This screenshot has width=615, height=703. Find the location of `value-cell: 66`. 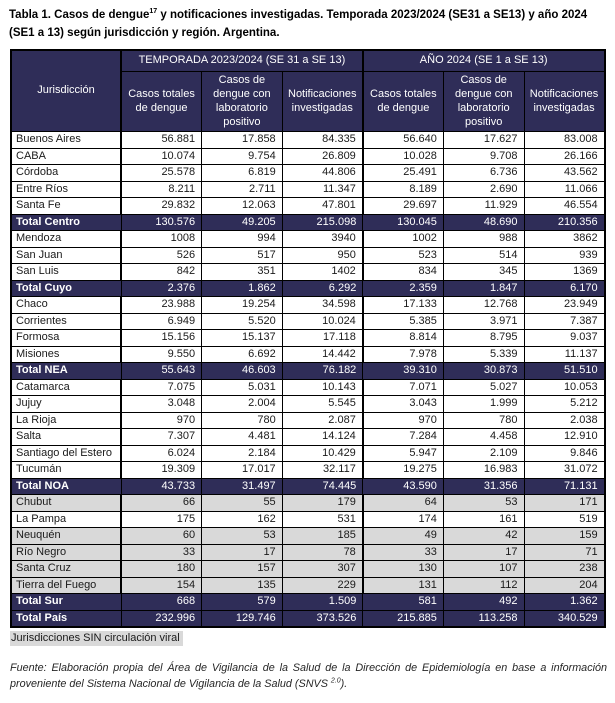

value-cell: 66 is located at coordinates (161, 503).